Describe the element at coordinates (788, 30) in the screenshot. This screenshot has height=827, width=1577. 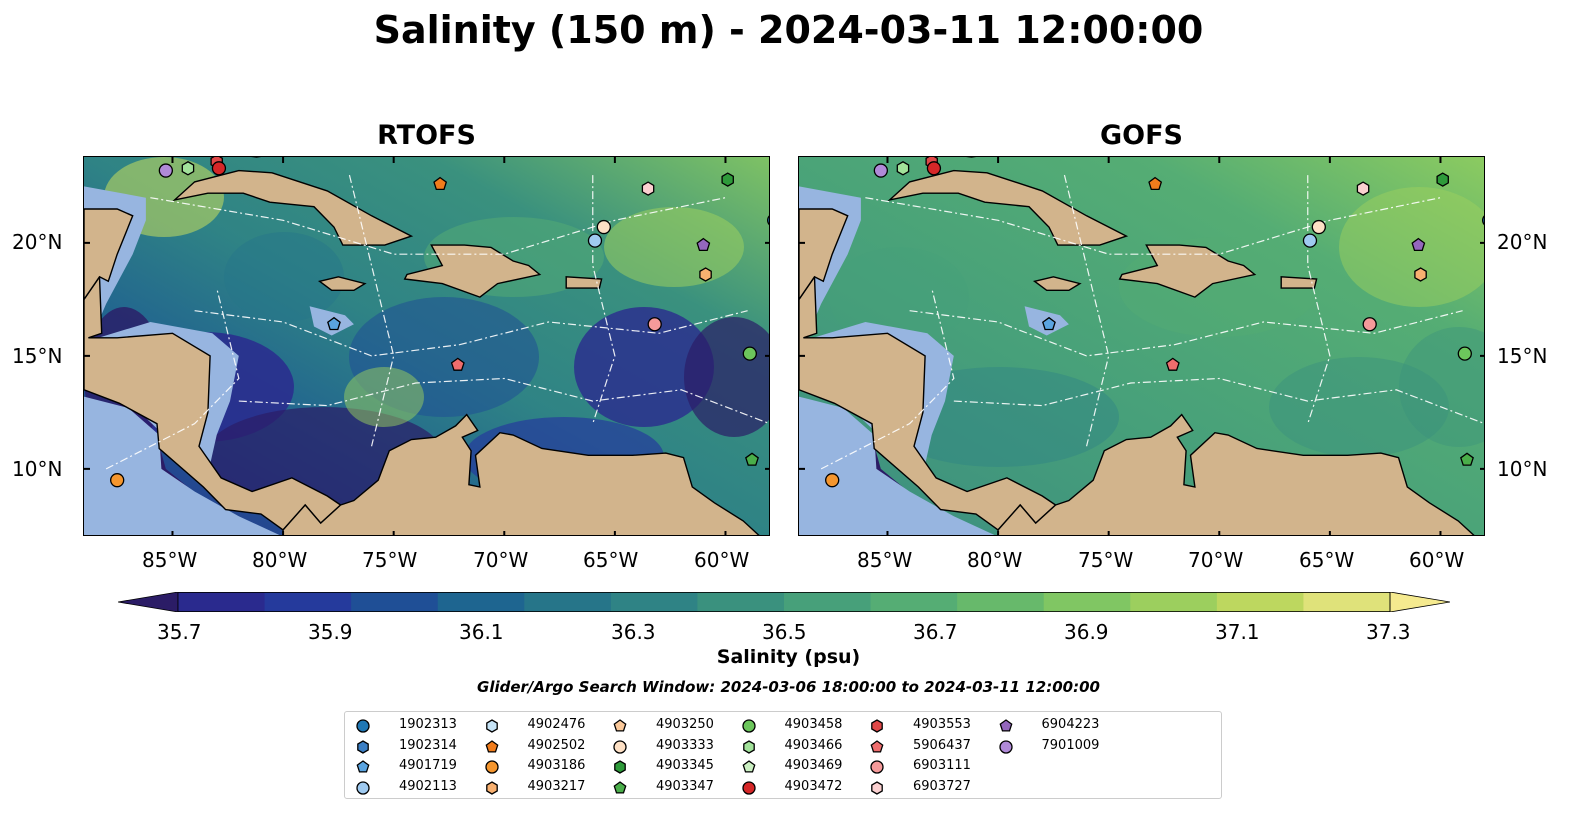
I see `figure-title: Salinity (150 m) - 2024-03-11 12:00:00` at that location.